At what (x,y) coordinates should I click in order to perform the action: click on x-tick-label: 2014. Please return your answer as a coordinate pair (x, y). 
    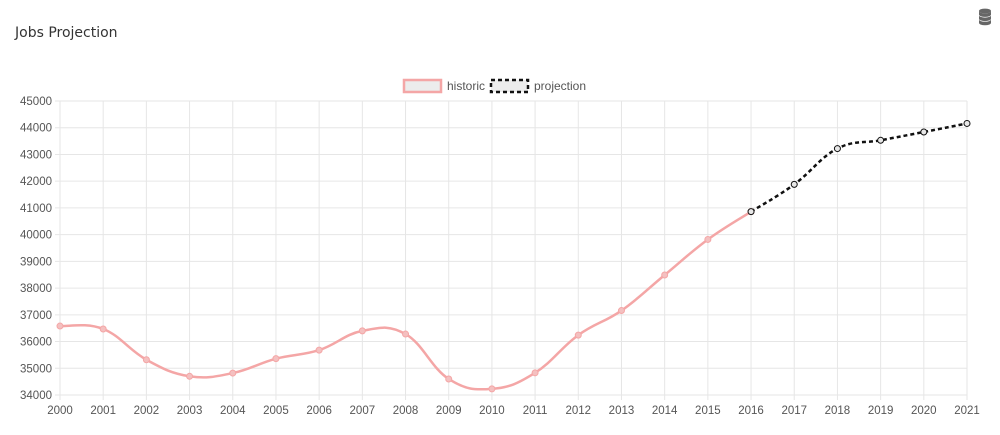
    Looking at the image, I should click on (665, 411).